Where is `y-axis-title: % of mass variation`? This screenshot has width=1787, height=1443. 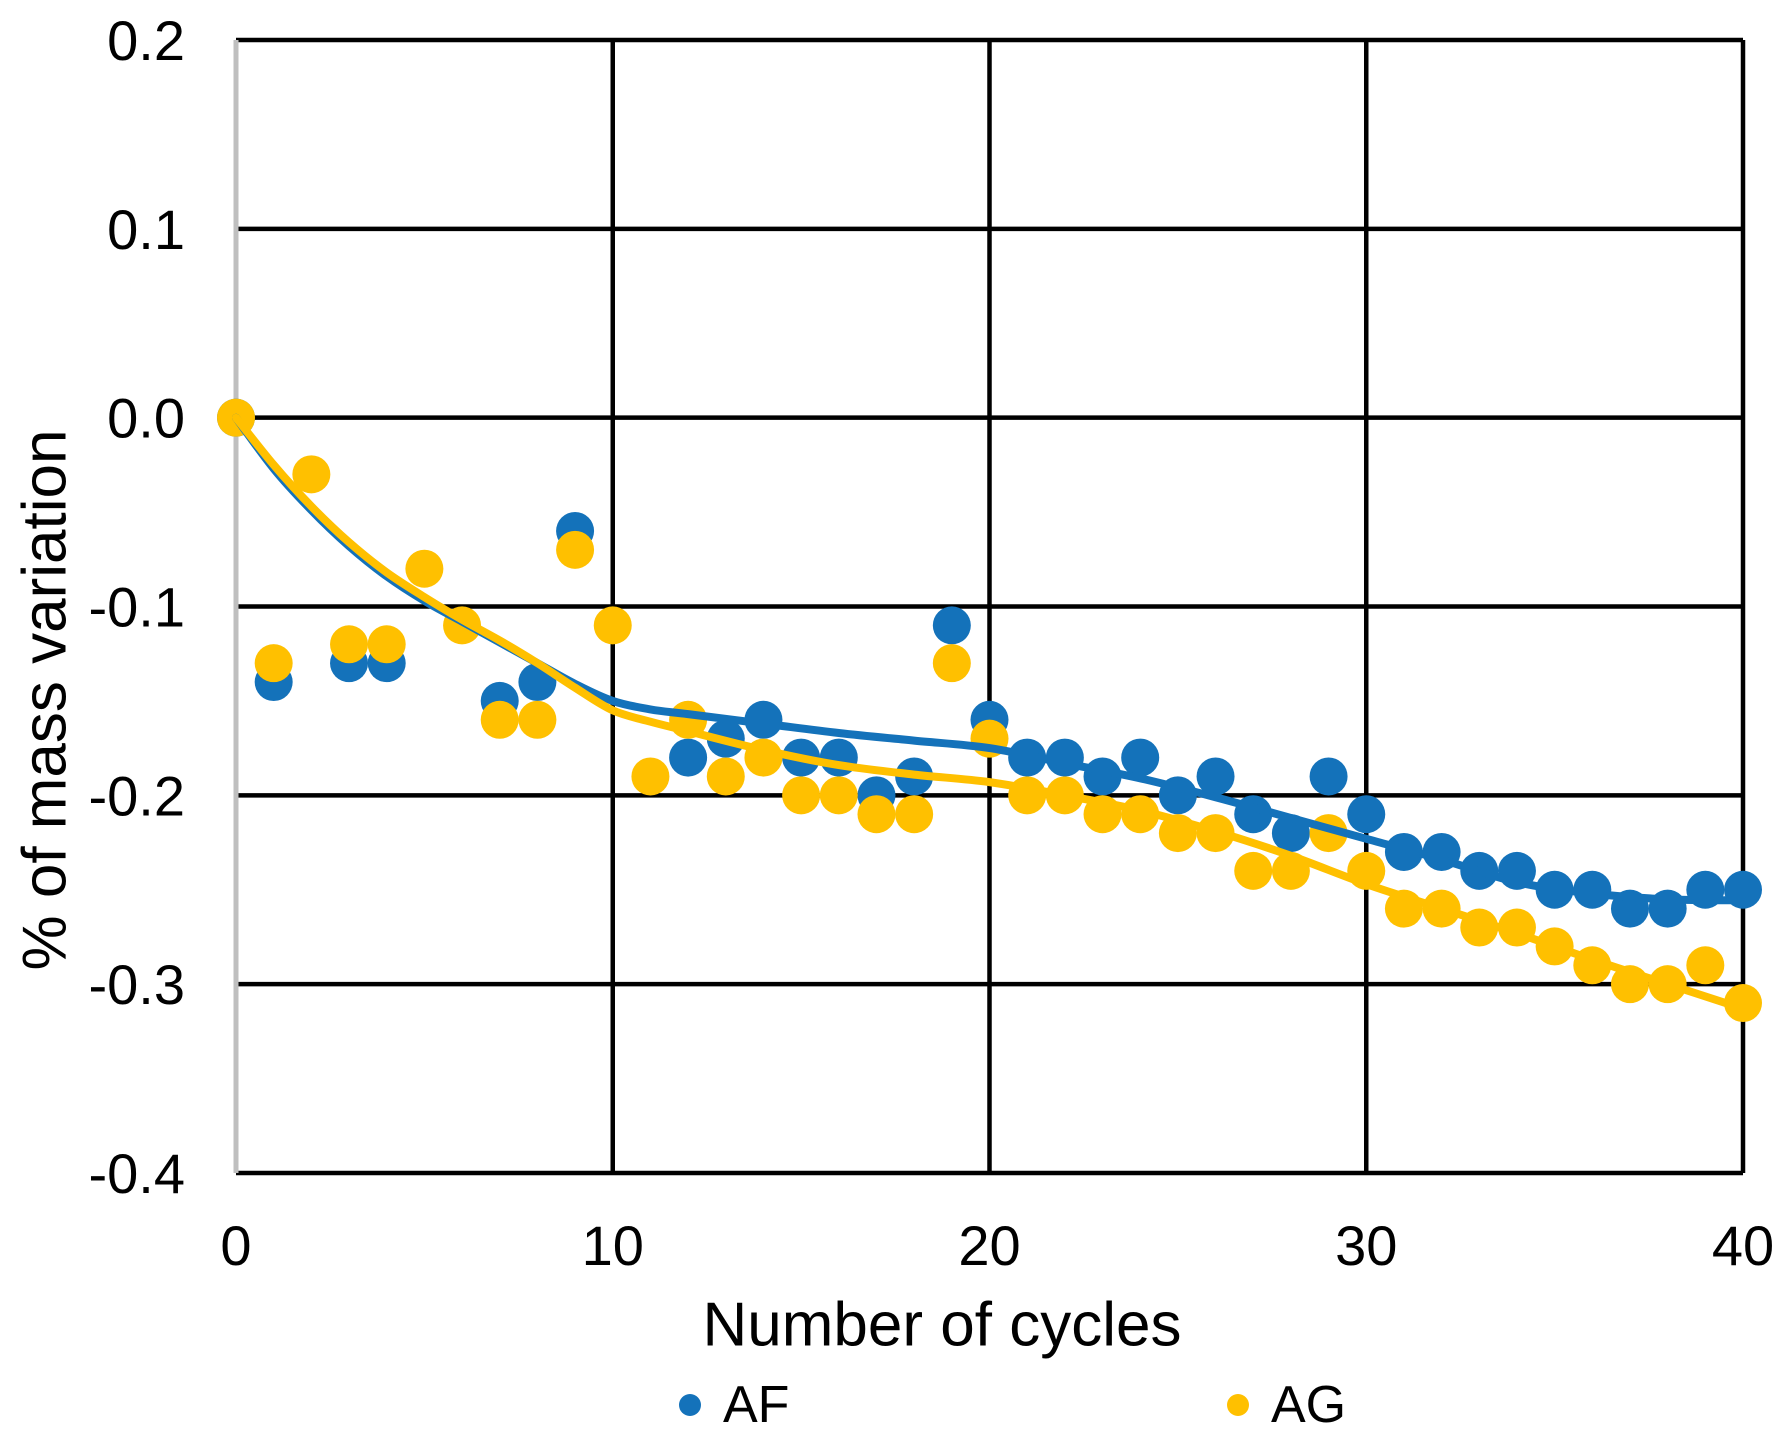
y-axis-title: % of mass variation is located at coordinates (45, 700).